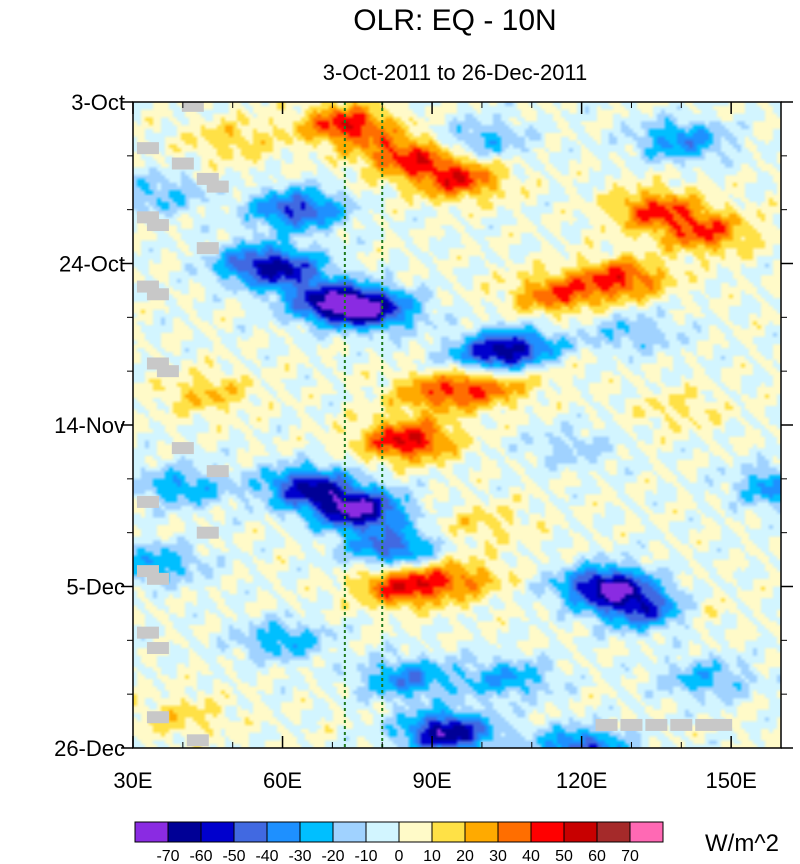 The width and height of the screenshot is (800, 864). What do you see at coordinates (431, 780) in the screenshot?
I see `x-tick-label: 90E` at bounding box center [431, 780].